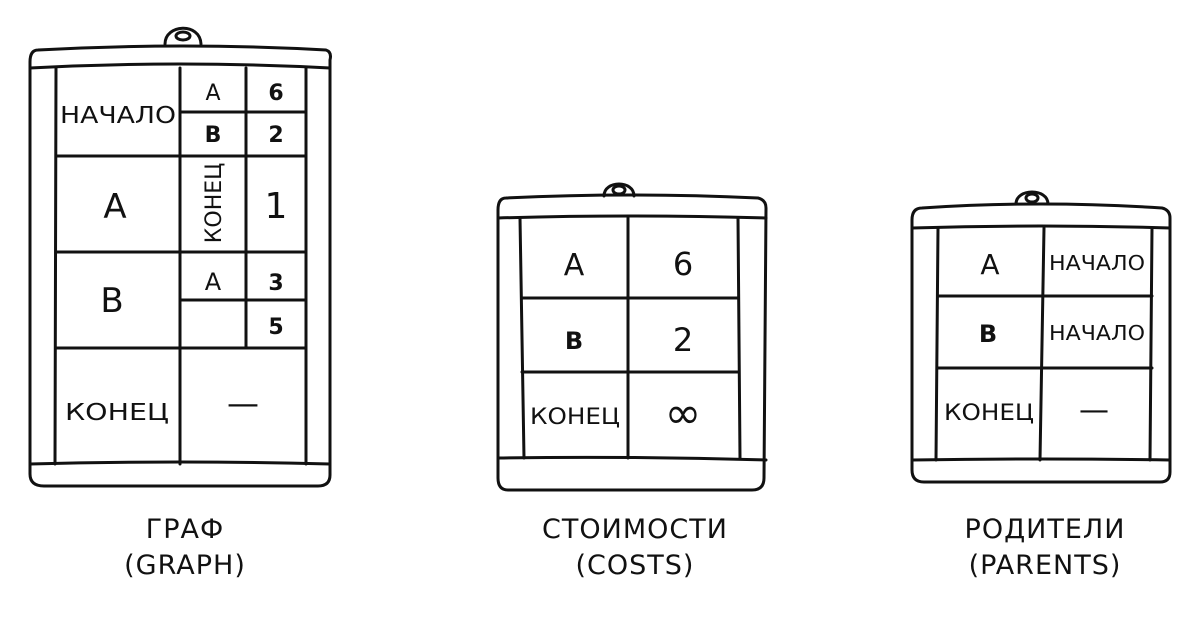  Describe the element at coordinates (1097, 263) in the screenshot. I see `parents-value-a: НАЧАЛО` at that location.